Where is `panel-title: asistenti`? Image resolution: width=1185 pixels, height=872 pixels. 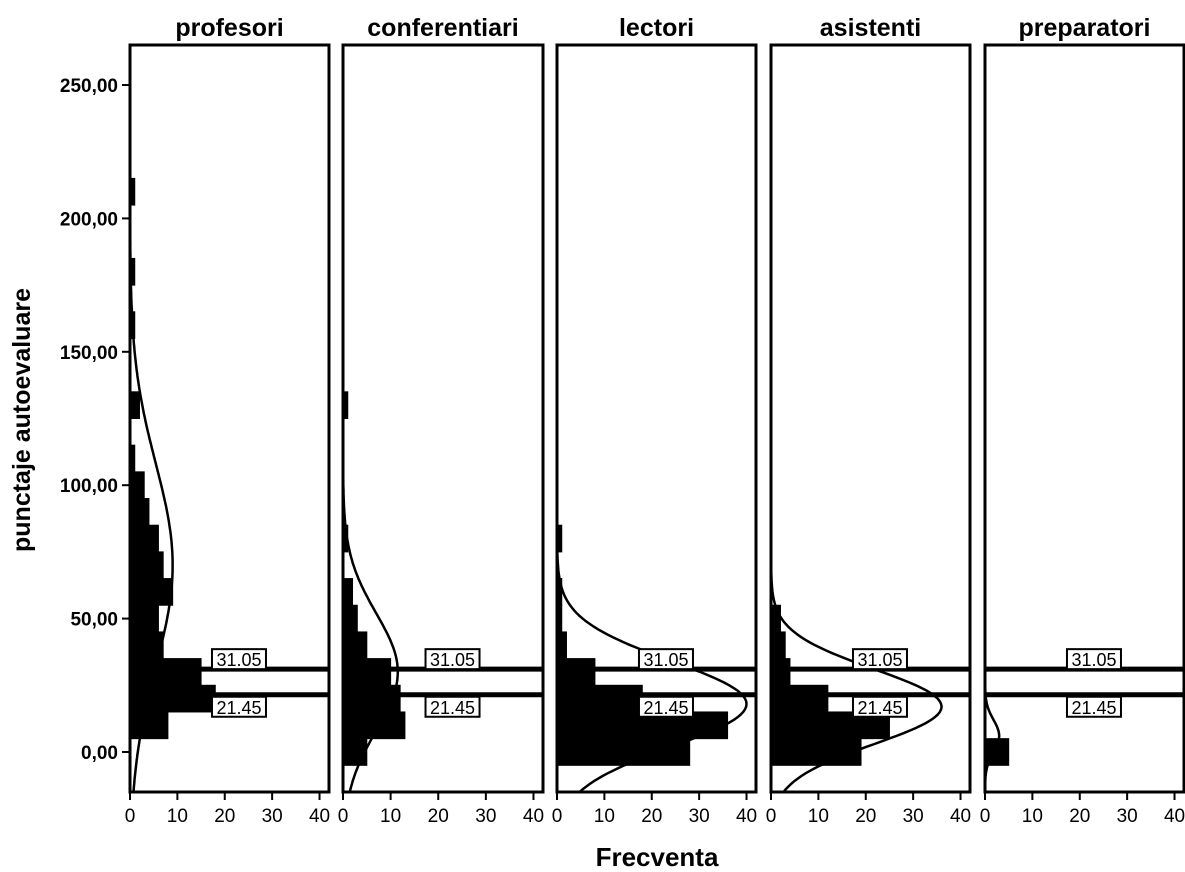
panel-title: asistenti is located at coordinates (870, 28).